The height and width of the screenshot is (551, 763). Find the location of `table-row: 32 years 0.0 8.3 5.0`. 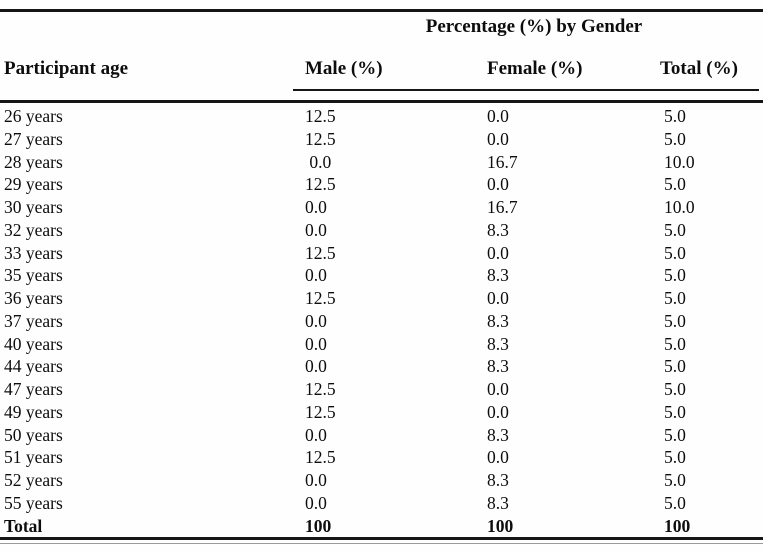

table-row: 32 years 0.0 8.3 5.0 is located at coordinates (383, 230).